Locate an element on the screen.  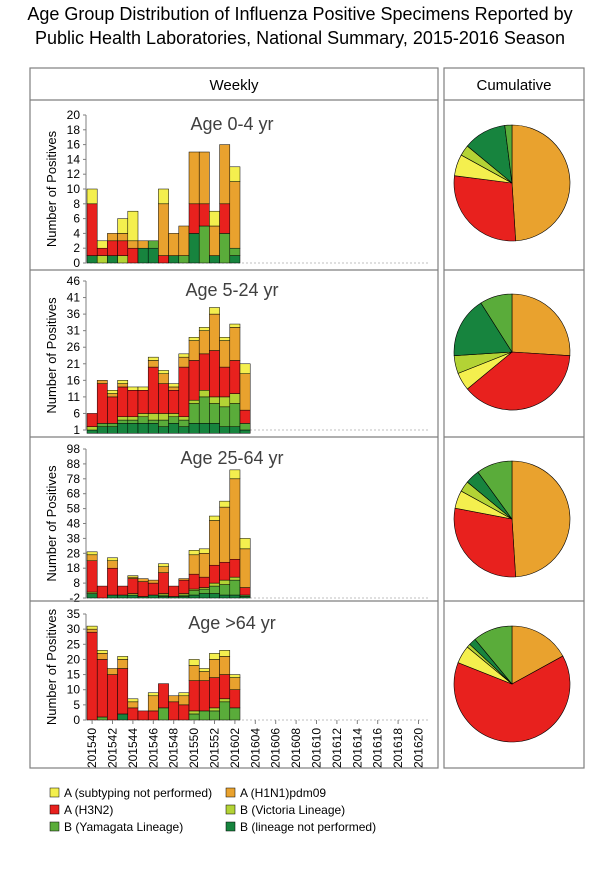
pie-slice-a_h3n2 is located at coordinates (484, 542).